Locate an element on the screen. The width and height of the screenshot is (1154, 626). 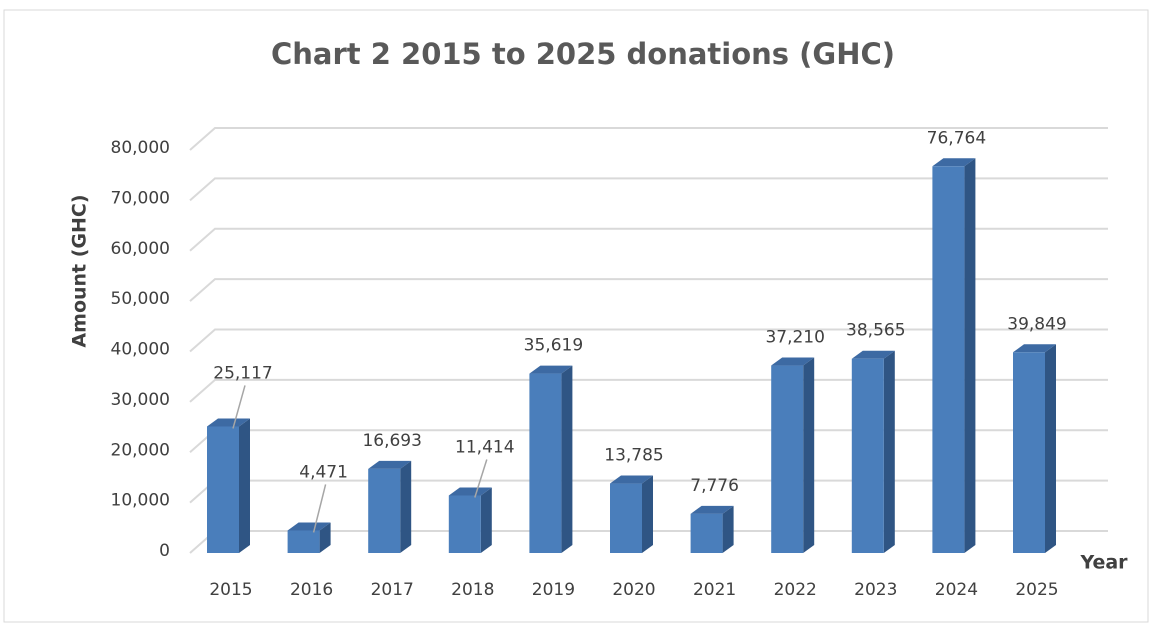
data-label: 16,693 is located at coordinates (391, 441).